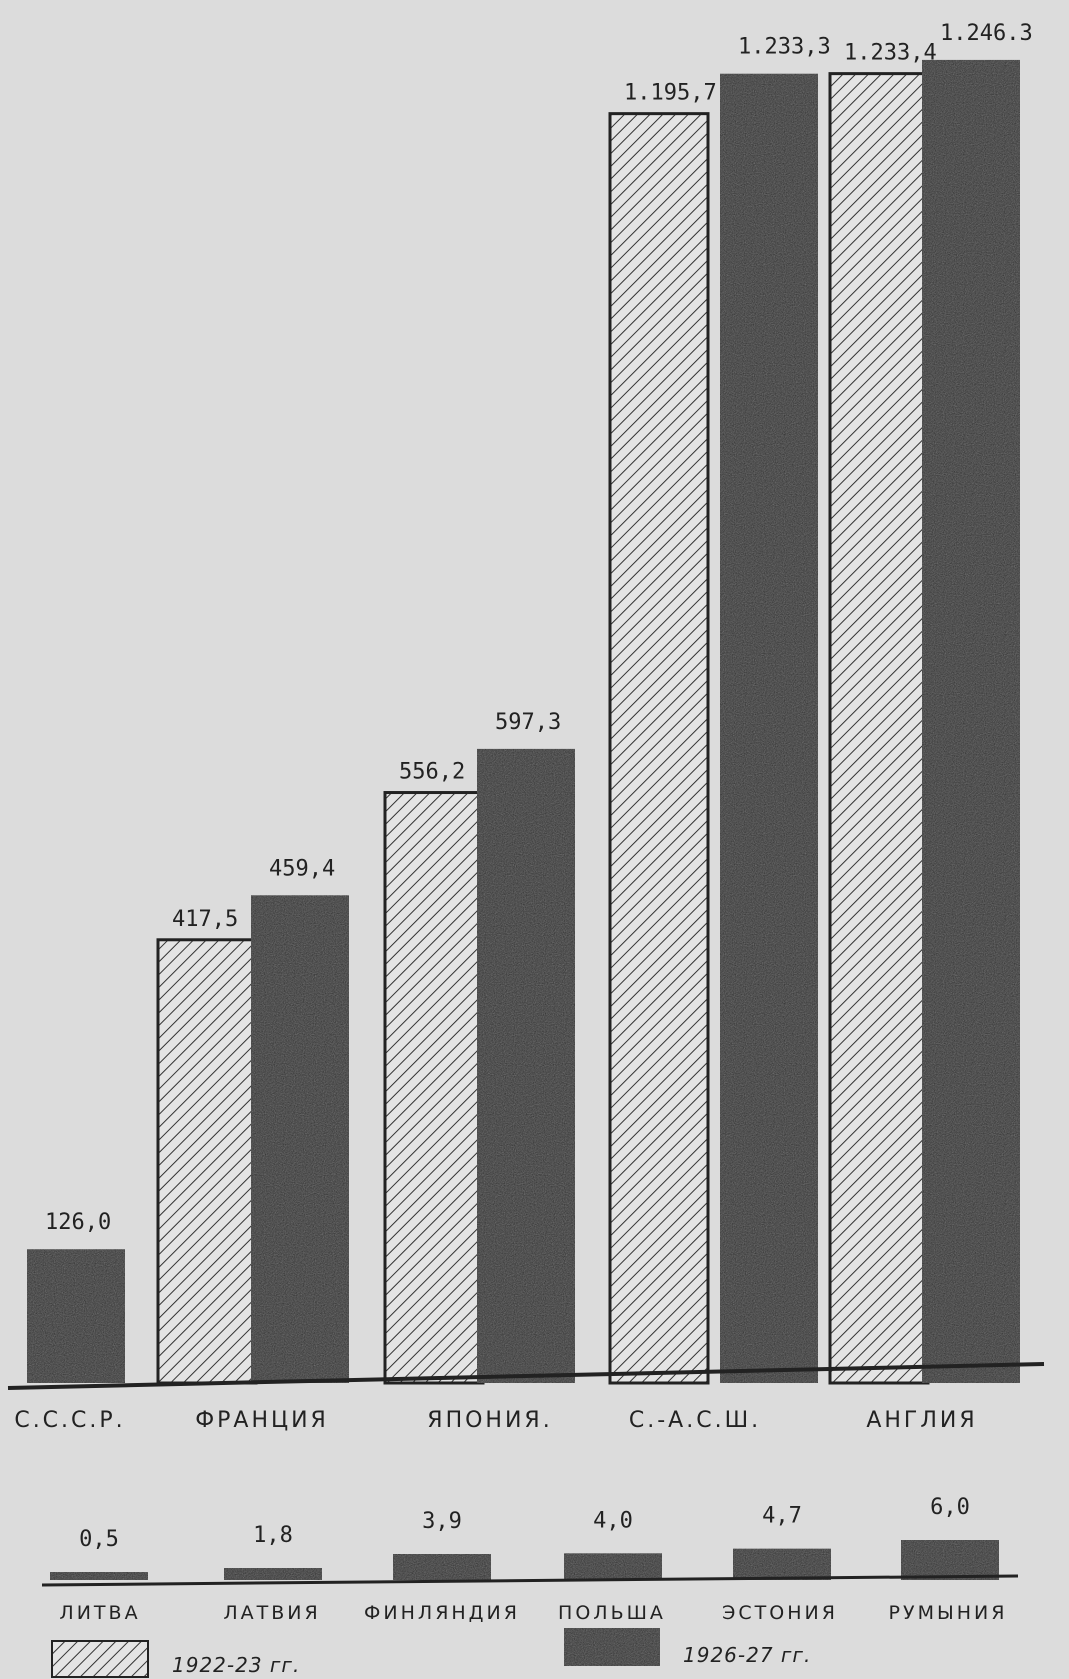 The width and height of the screenshot is (1069, 1679). Describe the element at coordinates (670, 93) in the screenshot. I see `value-label-с-а-с-ш-1922: 1.195,7` at that location.